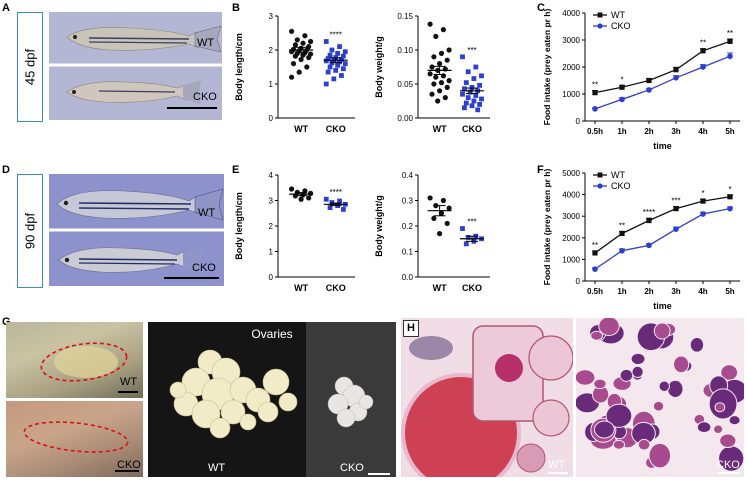 The width and height of the screenshot is (747, 482). Describe the element at coordinates (600, 175) in the screenshot. I see `legend-wt-marker` at that location.